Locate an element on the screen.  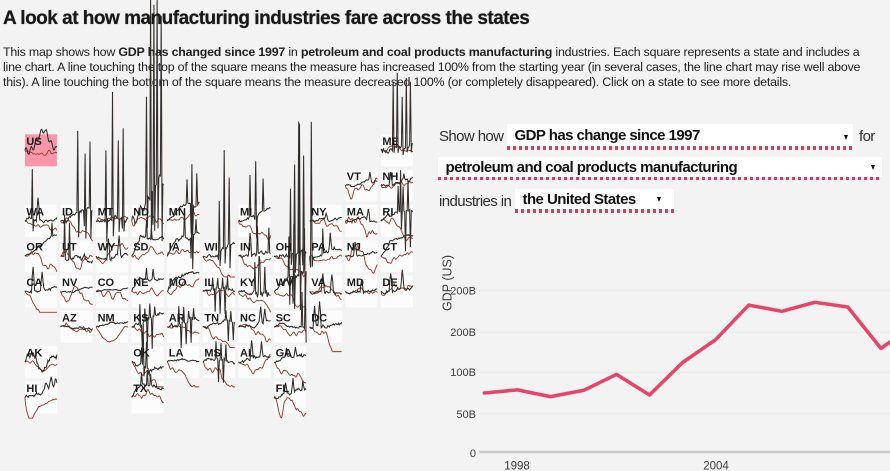
svg-text: HI is located at coordinates (31, 389).